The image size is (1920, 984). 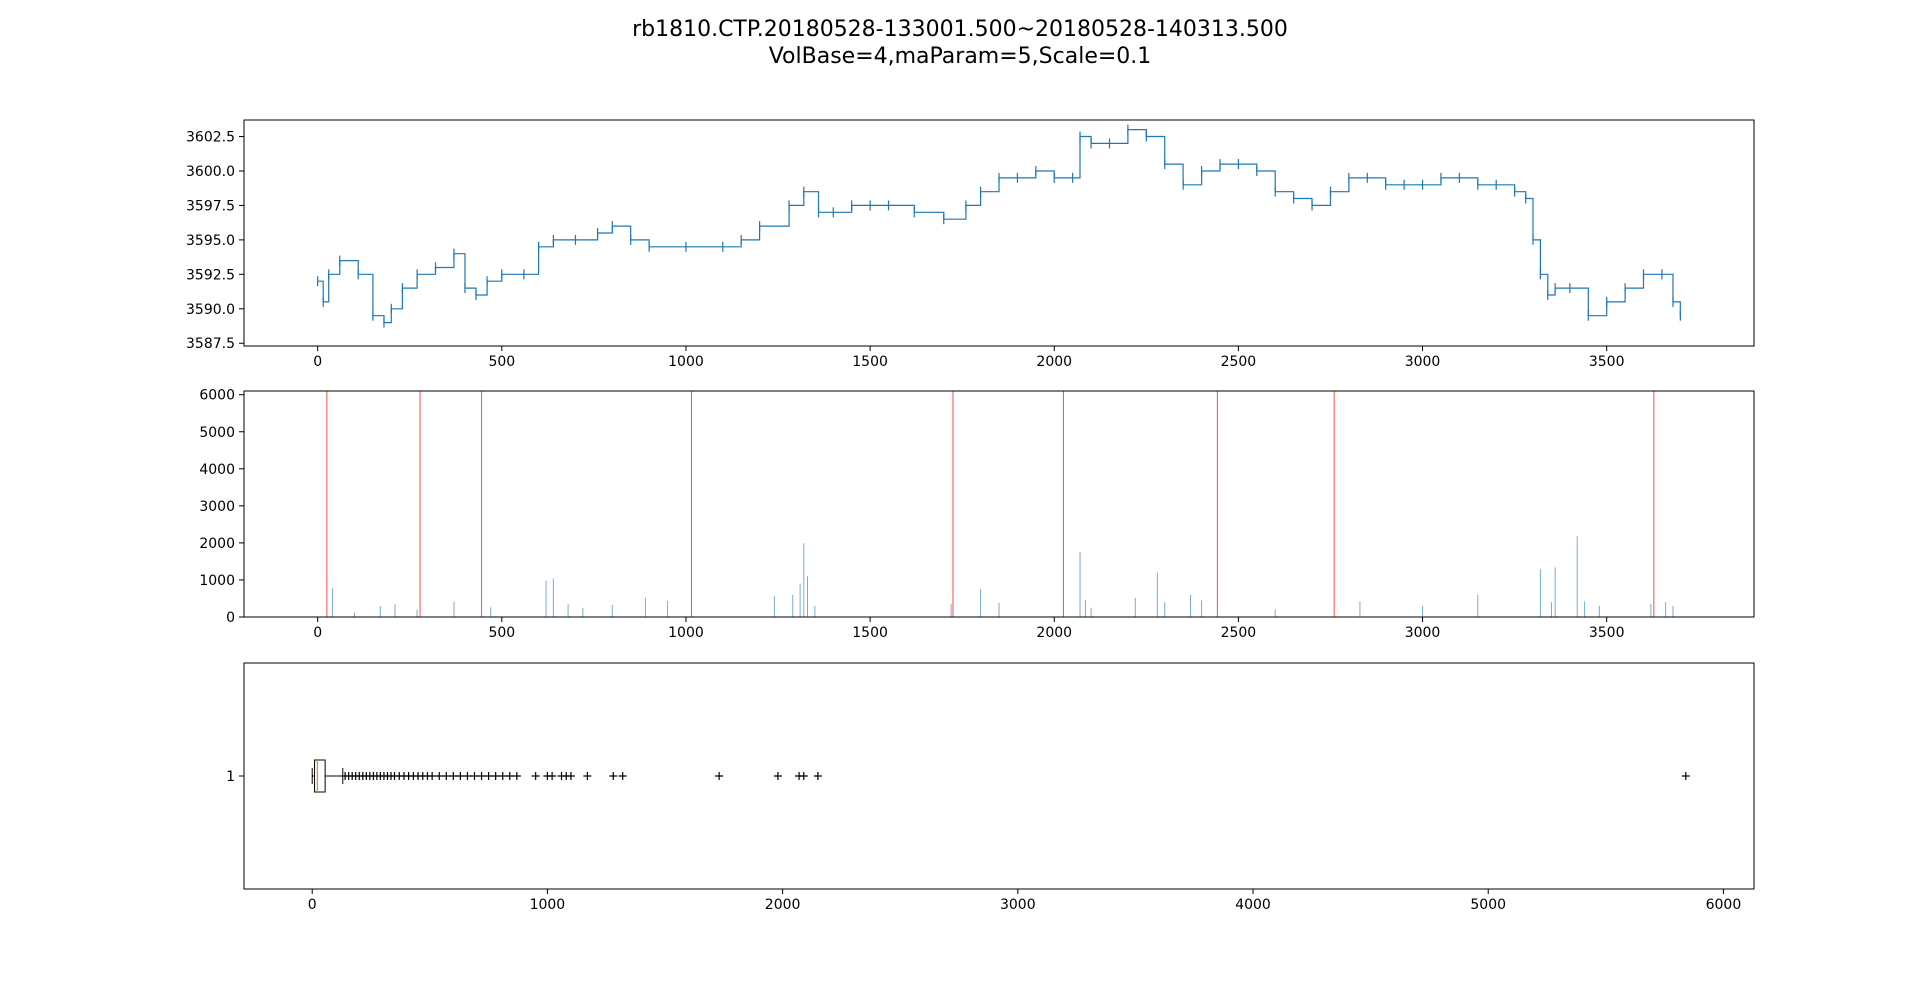 I want to click on x-tick-label: 5000, so click(x=1488, y=905).